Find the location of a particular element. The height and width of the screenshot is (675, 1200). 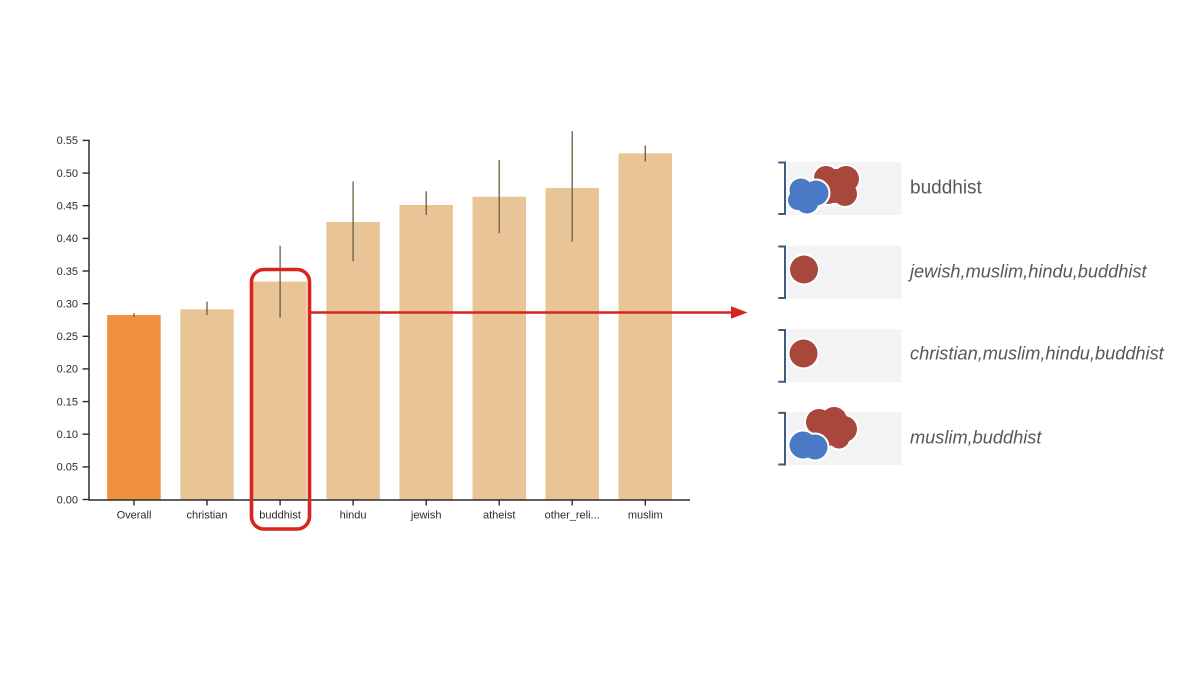

svg-text: 0.10 is located at coordinates (67, 435).